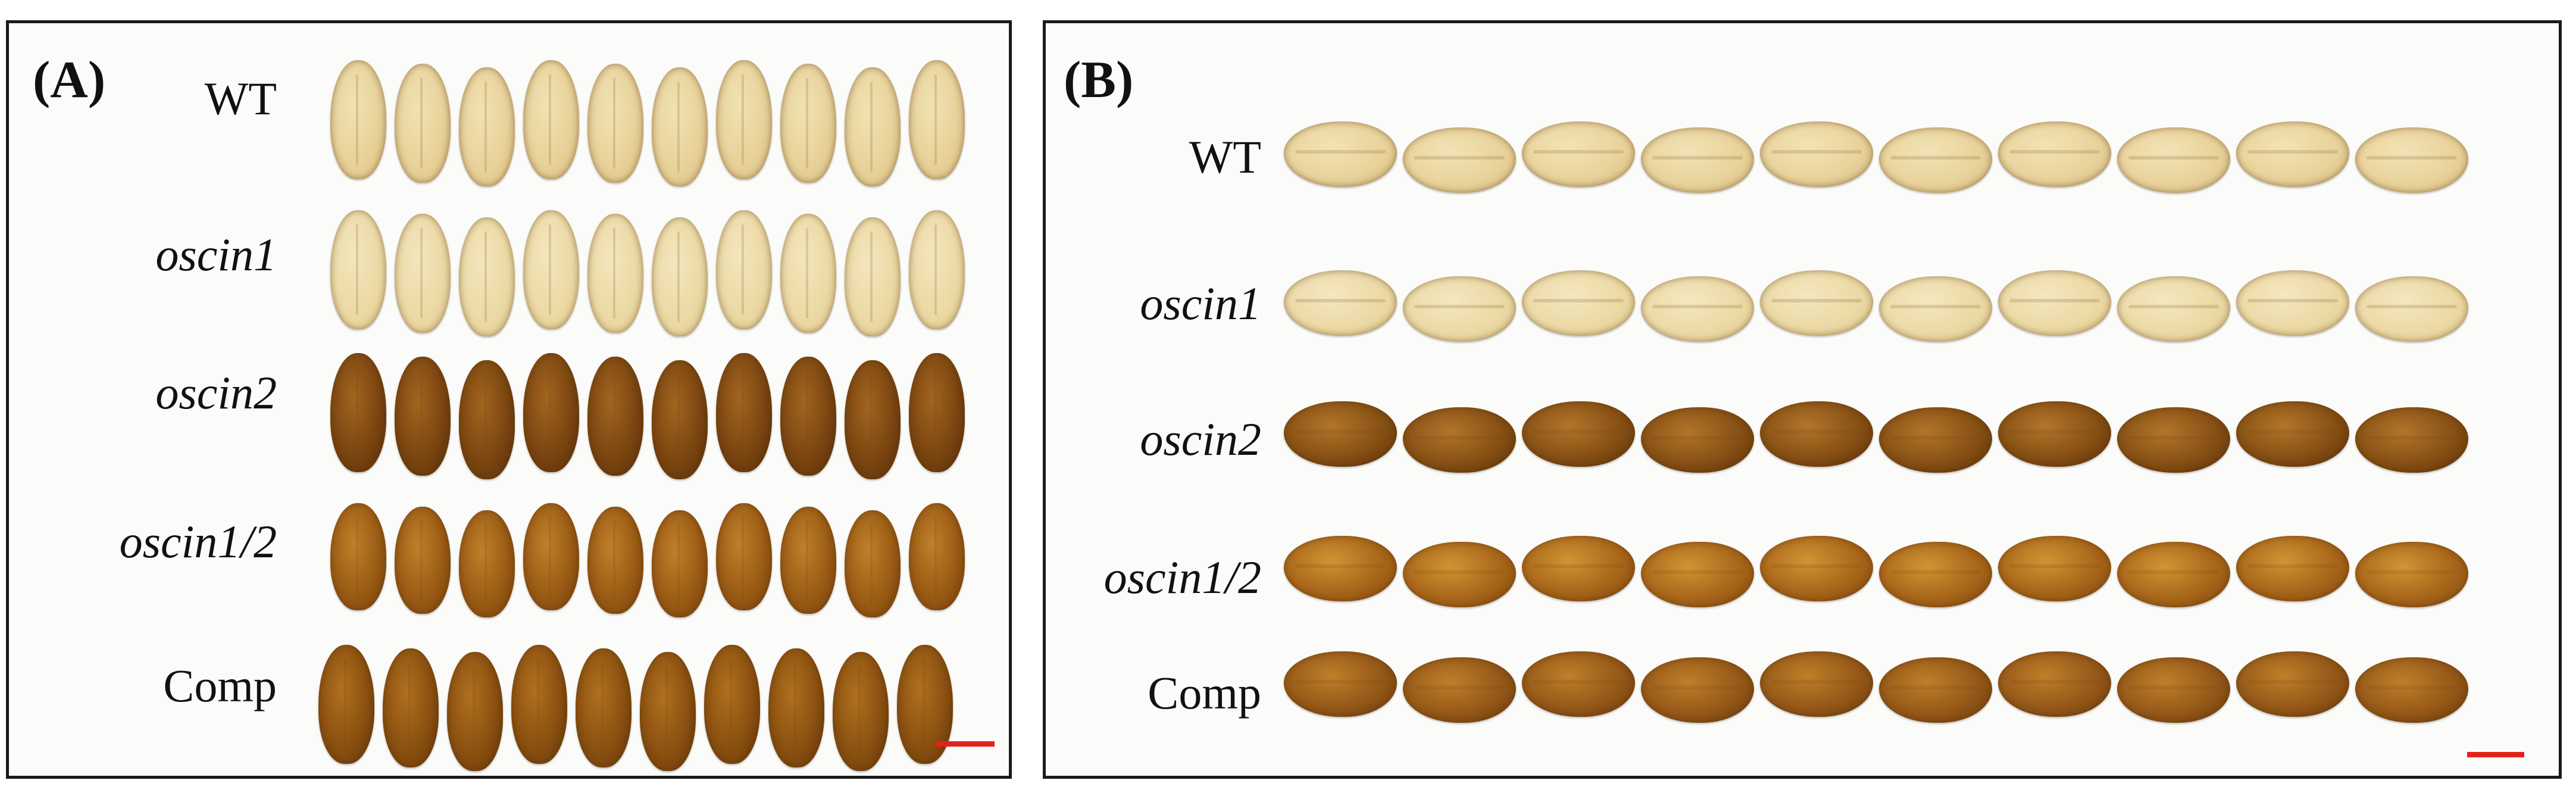  What do you see at coordinates (1099, 80) in the screenshot?
I see `panel-label-b: (B)` at bounding box center [1099, 80].